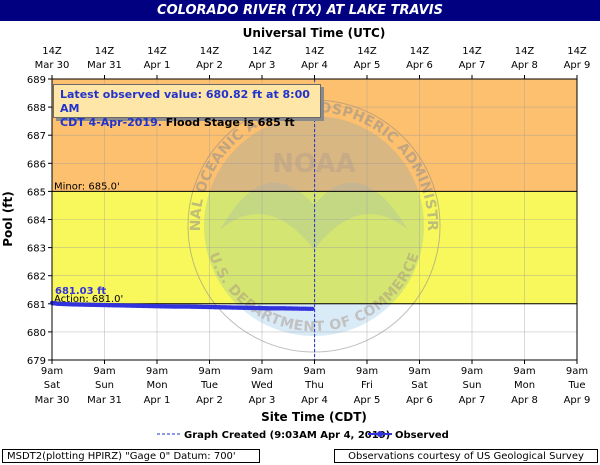 The width and height of the screenshot is (600, 465). What do you see at coordinates (367, 400) in the screenshot?
I see `x-tick-date: Apr 5` at bounding box center [367, 400].